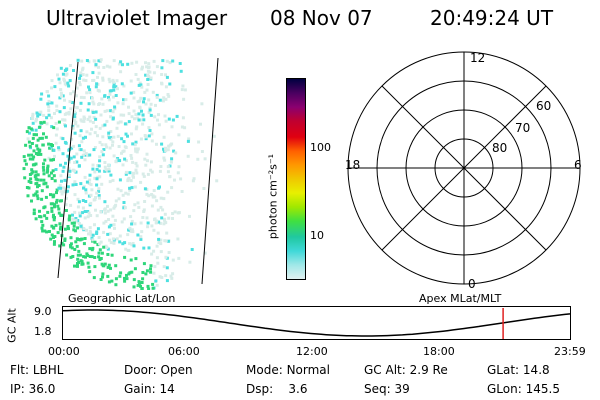 The image size is (600, 400). What do you see at coordinates (439, 351) in the screenshot?
I see `timeline-x-label-3: 18:00` at bounding box center [439, 351].